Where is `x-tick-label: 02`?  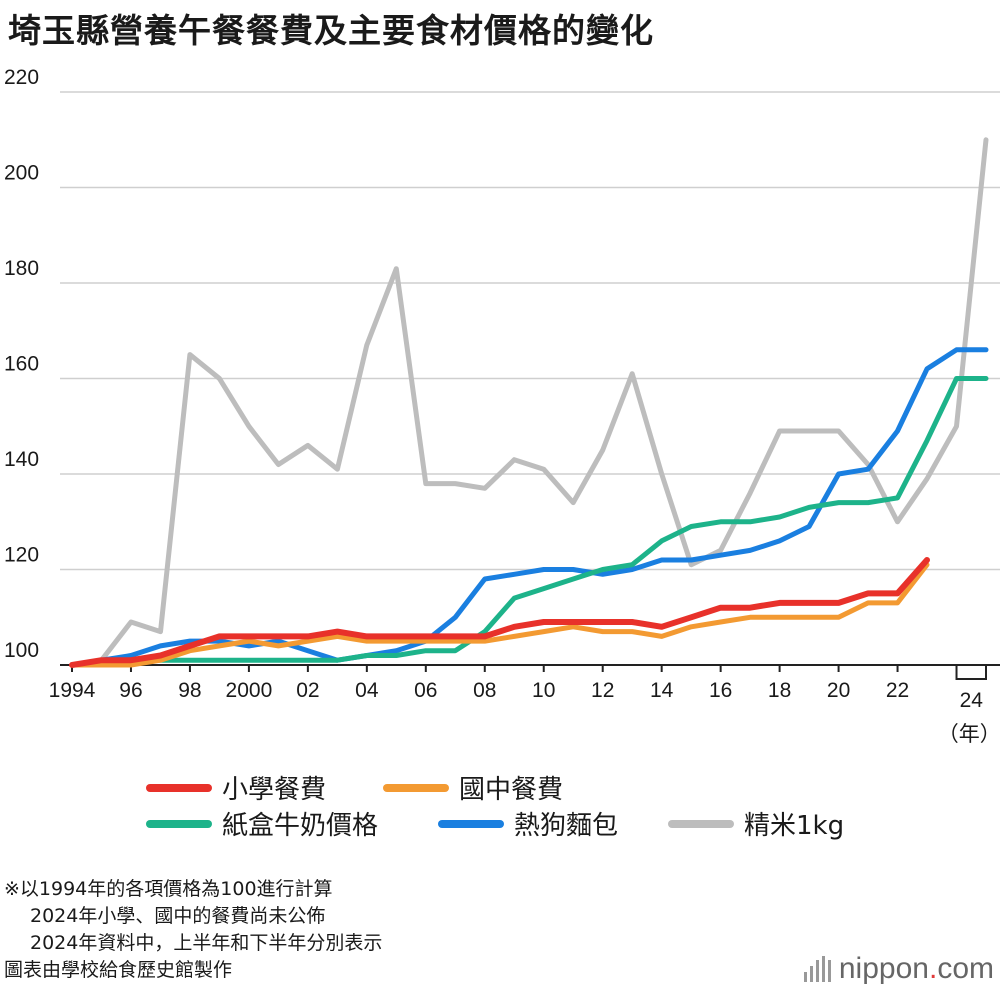 x-tick-label: 02 is located at coordinates (307, 690).